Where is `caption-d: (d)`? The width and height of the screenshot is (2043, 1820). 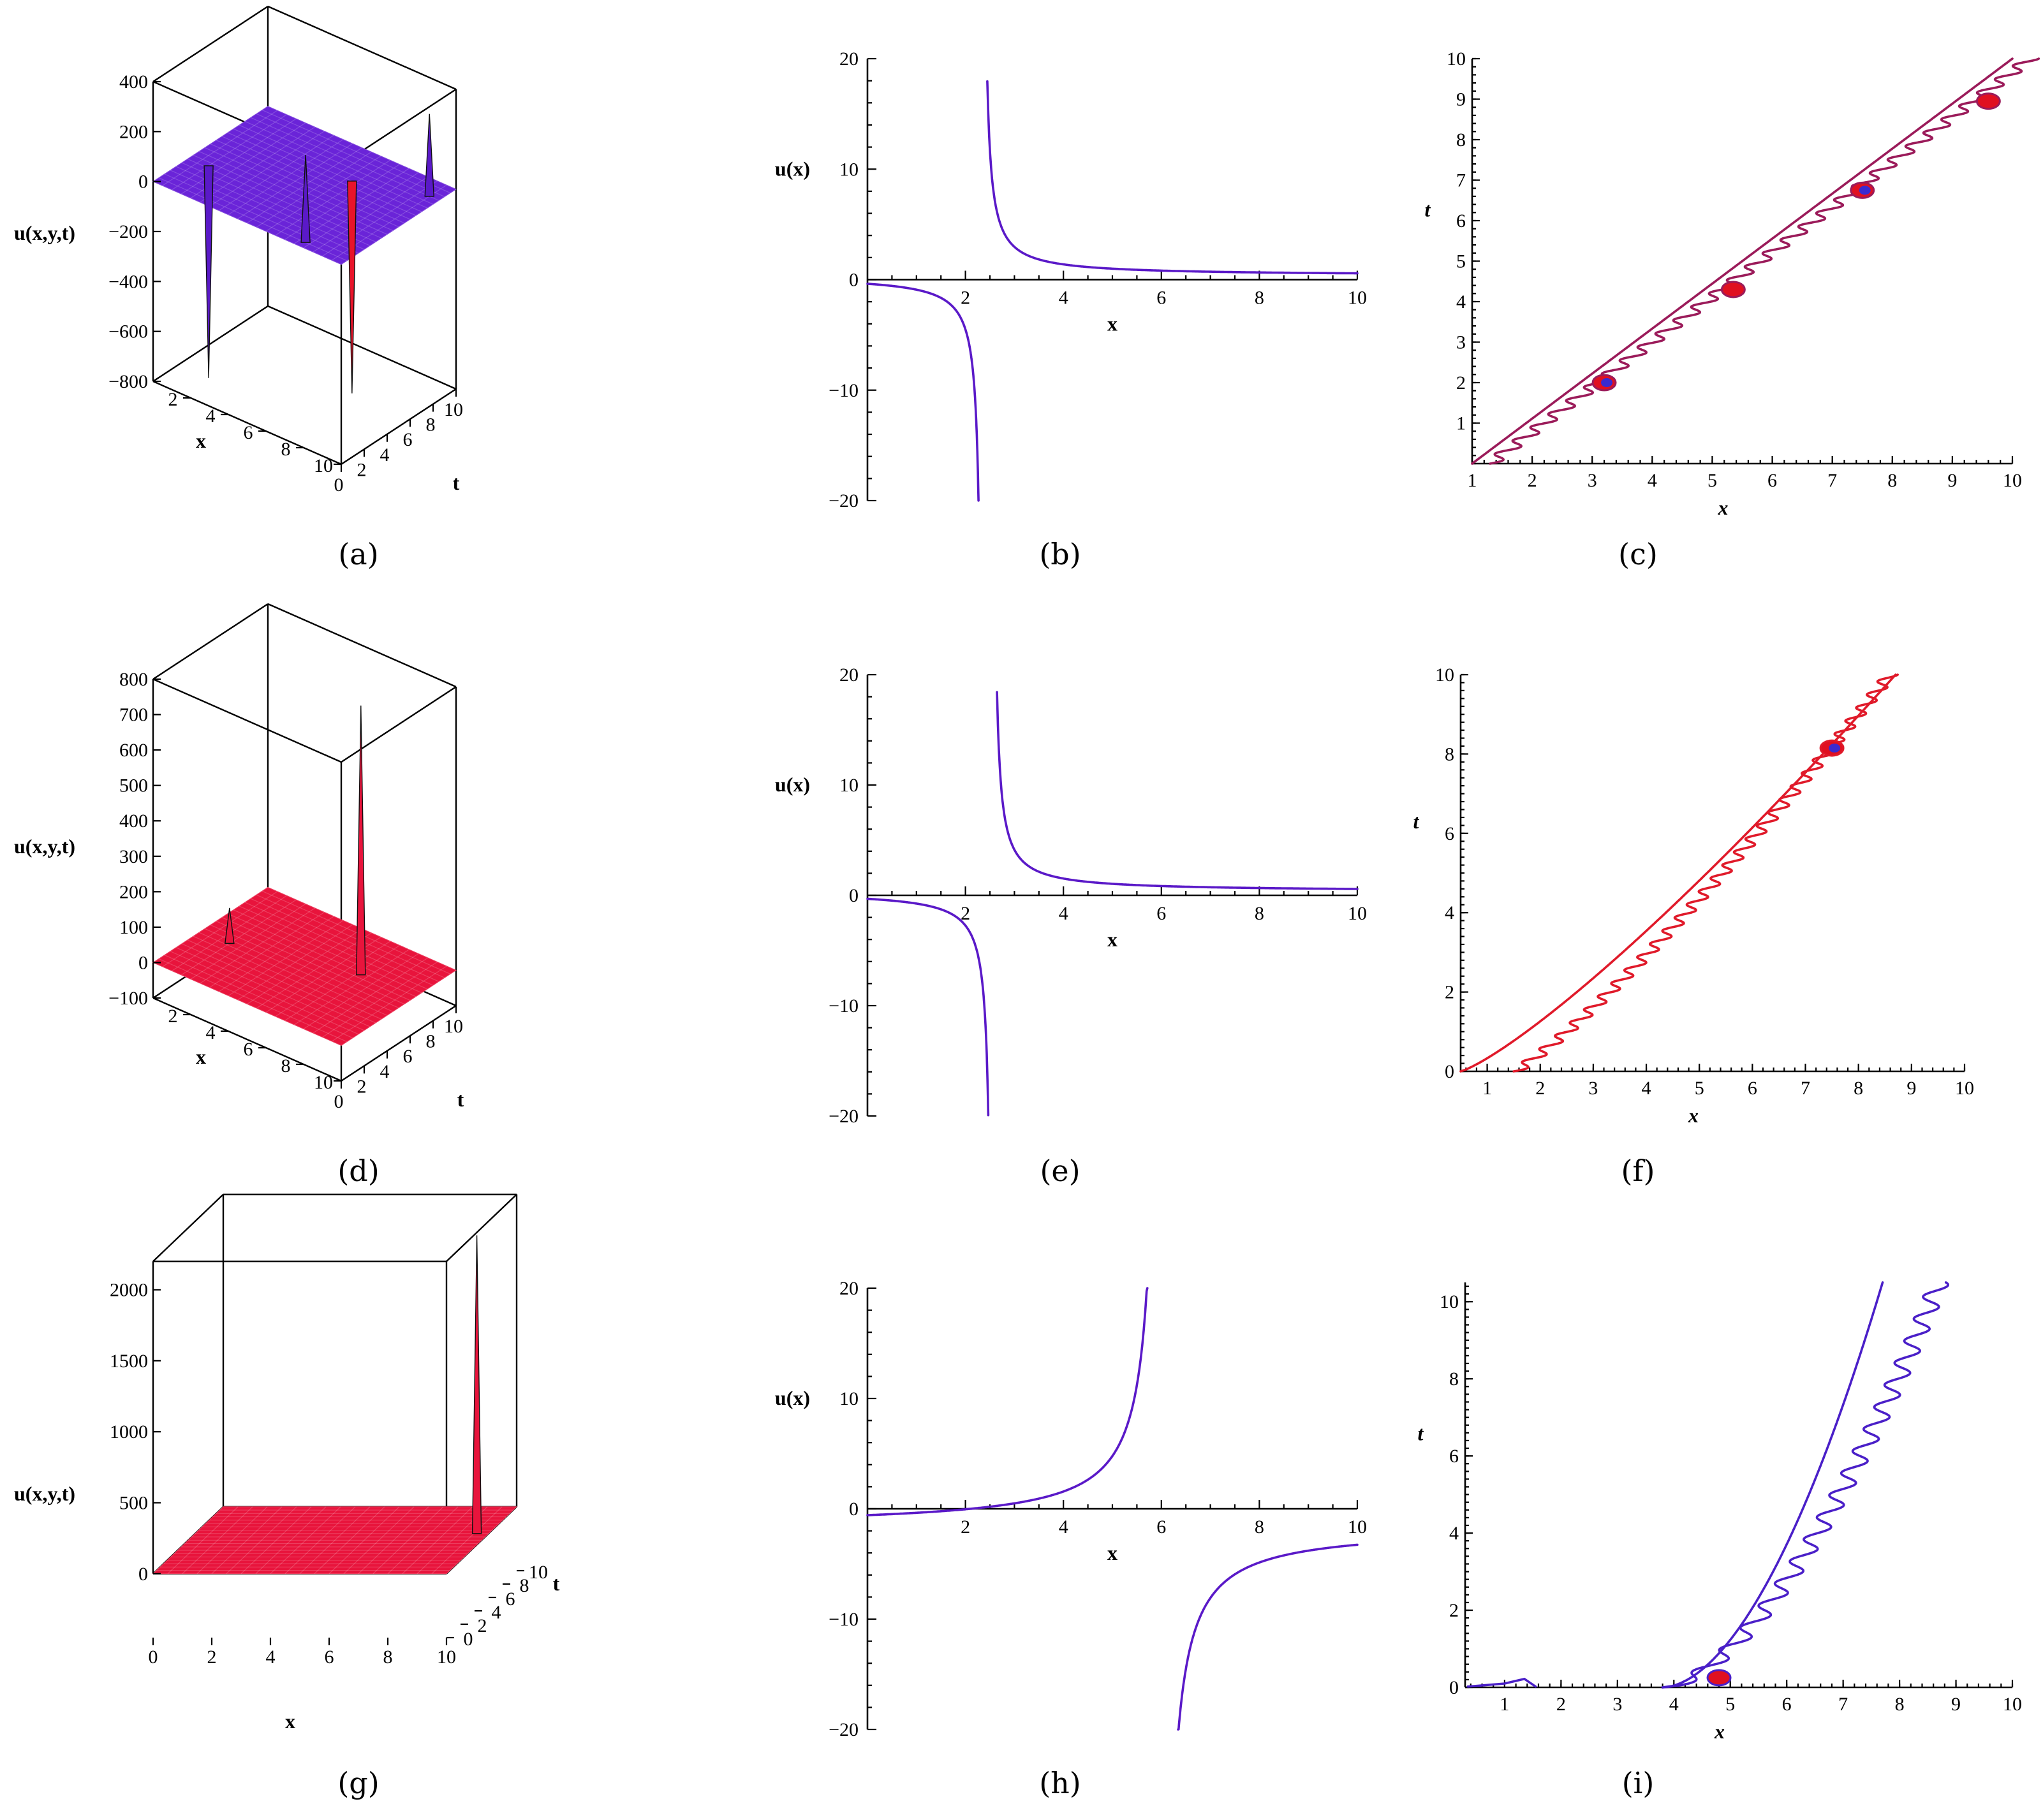 caption-d: (d) is located at coordinates (358, 1171).